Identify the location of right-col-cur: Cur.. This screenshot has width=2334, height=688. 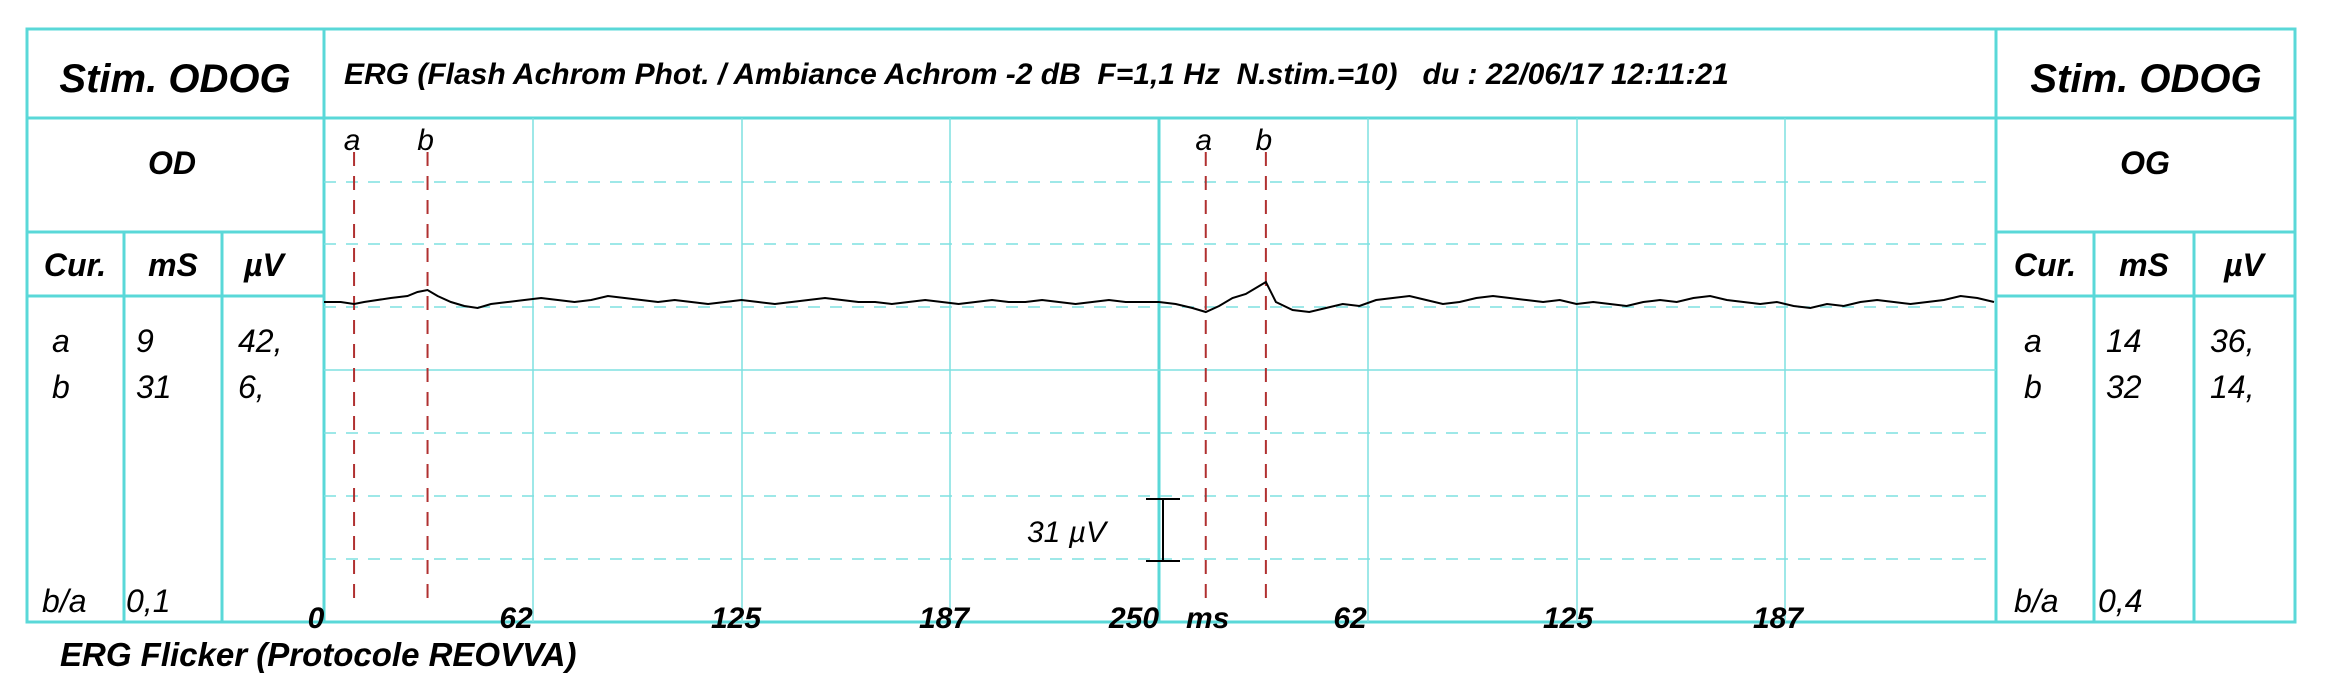
(2045, 265).